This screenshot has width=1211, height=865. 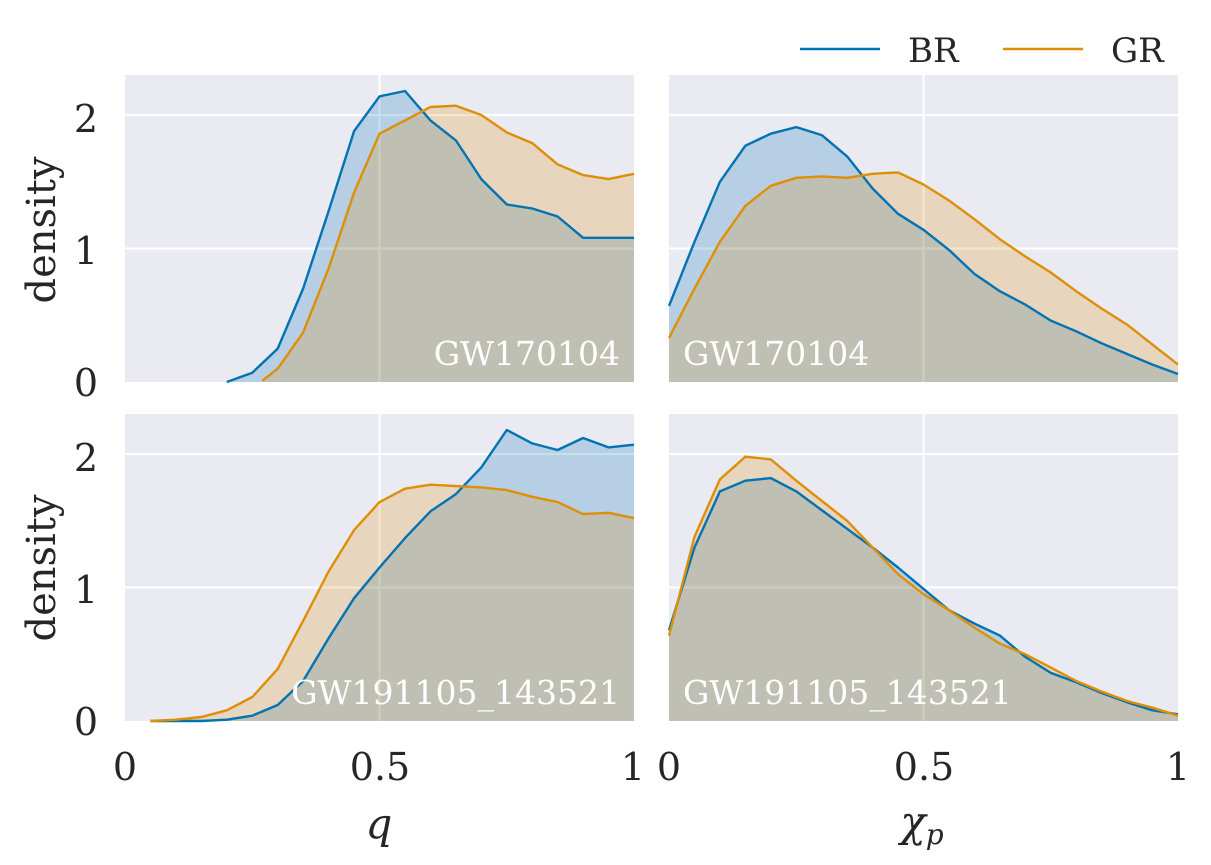 I want to click on chi-symbol: χ, so click(x=912, y=821).